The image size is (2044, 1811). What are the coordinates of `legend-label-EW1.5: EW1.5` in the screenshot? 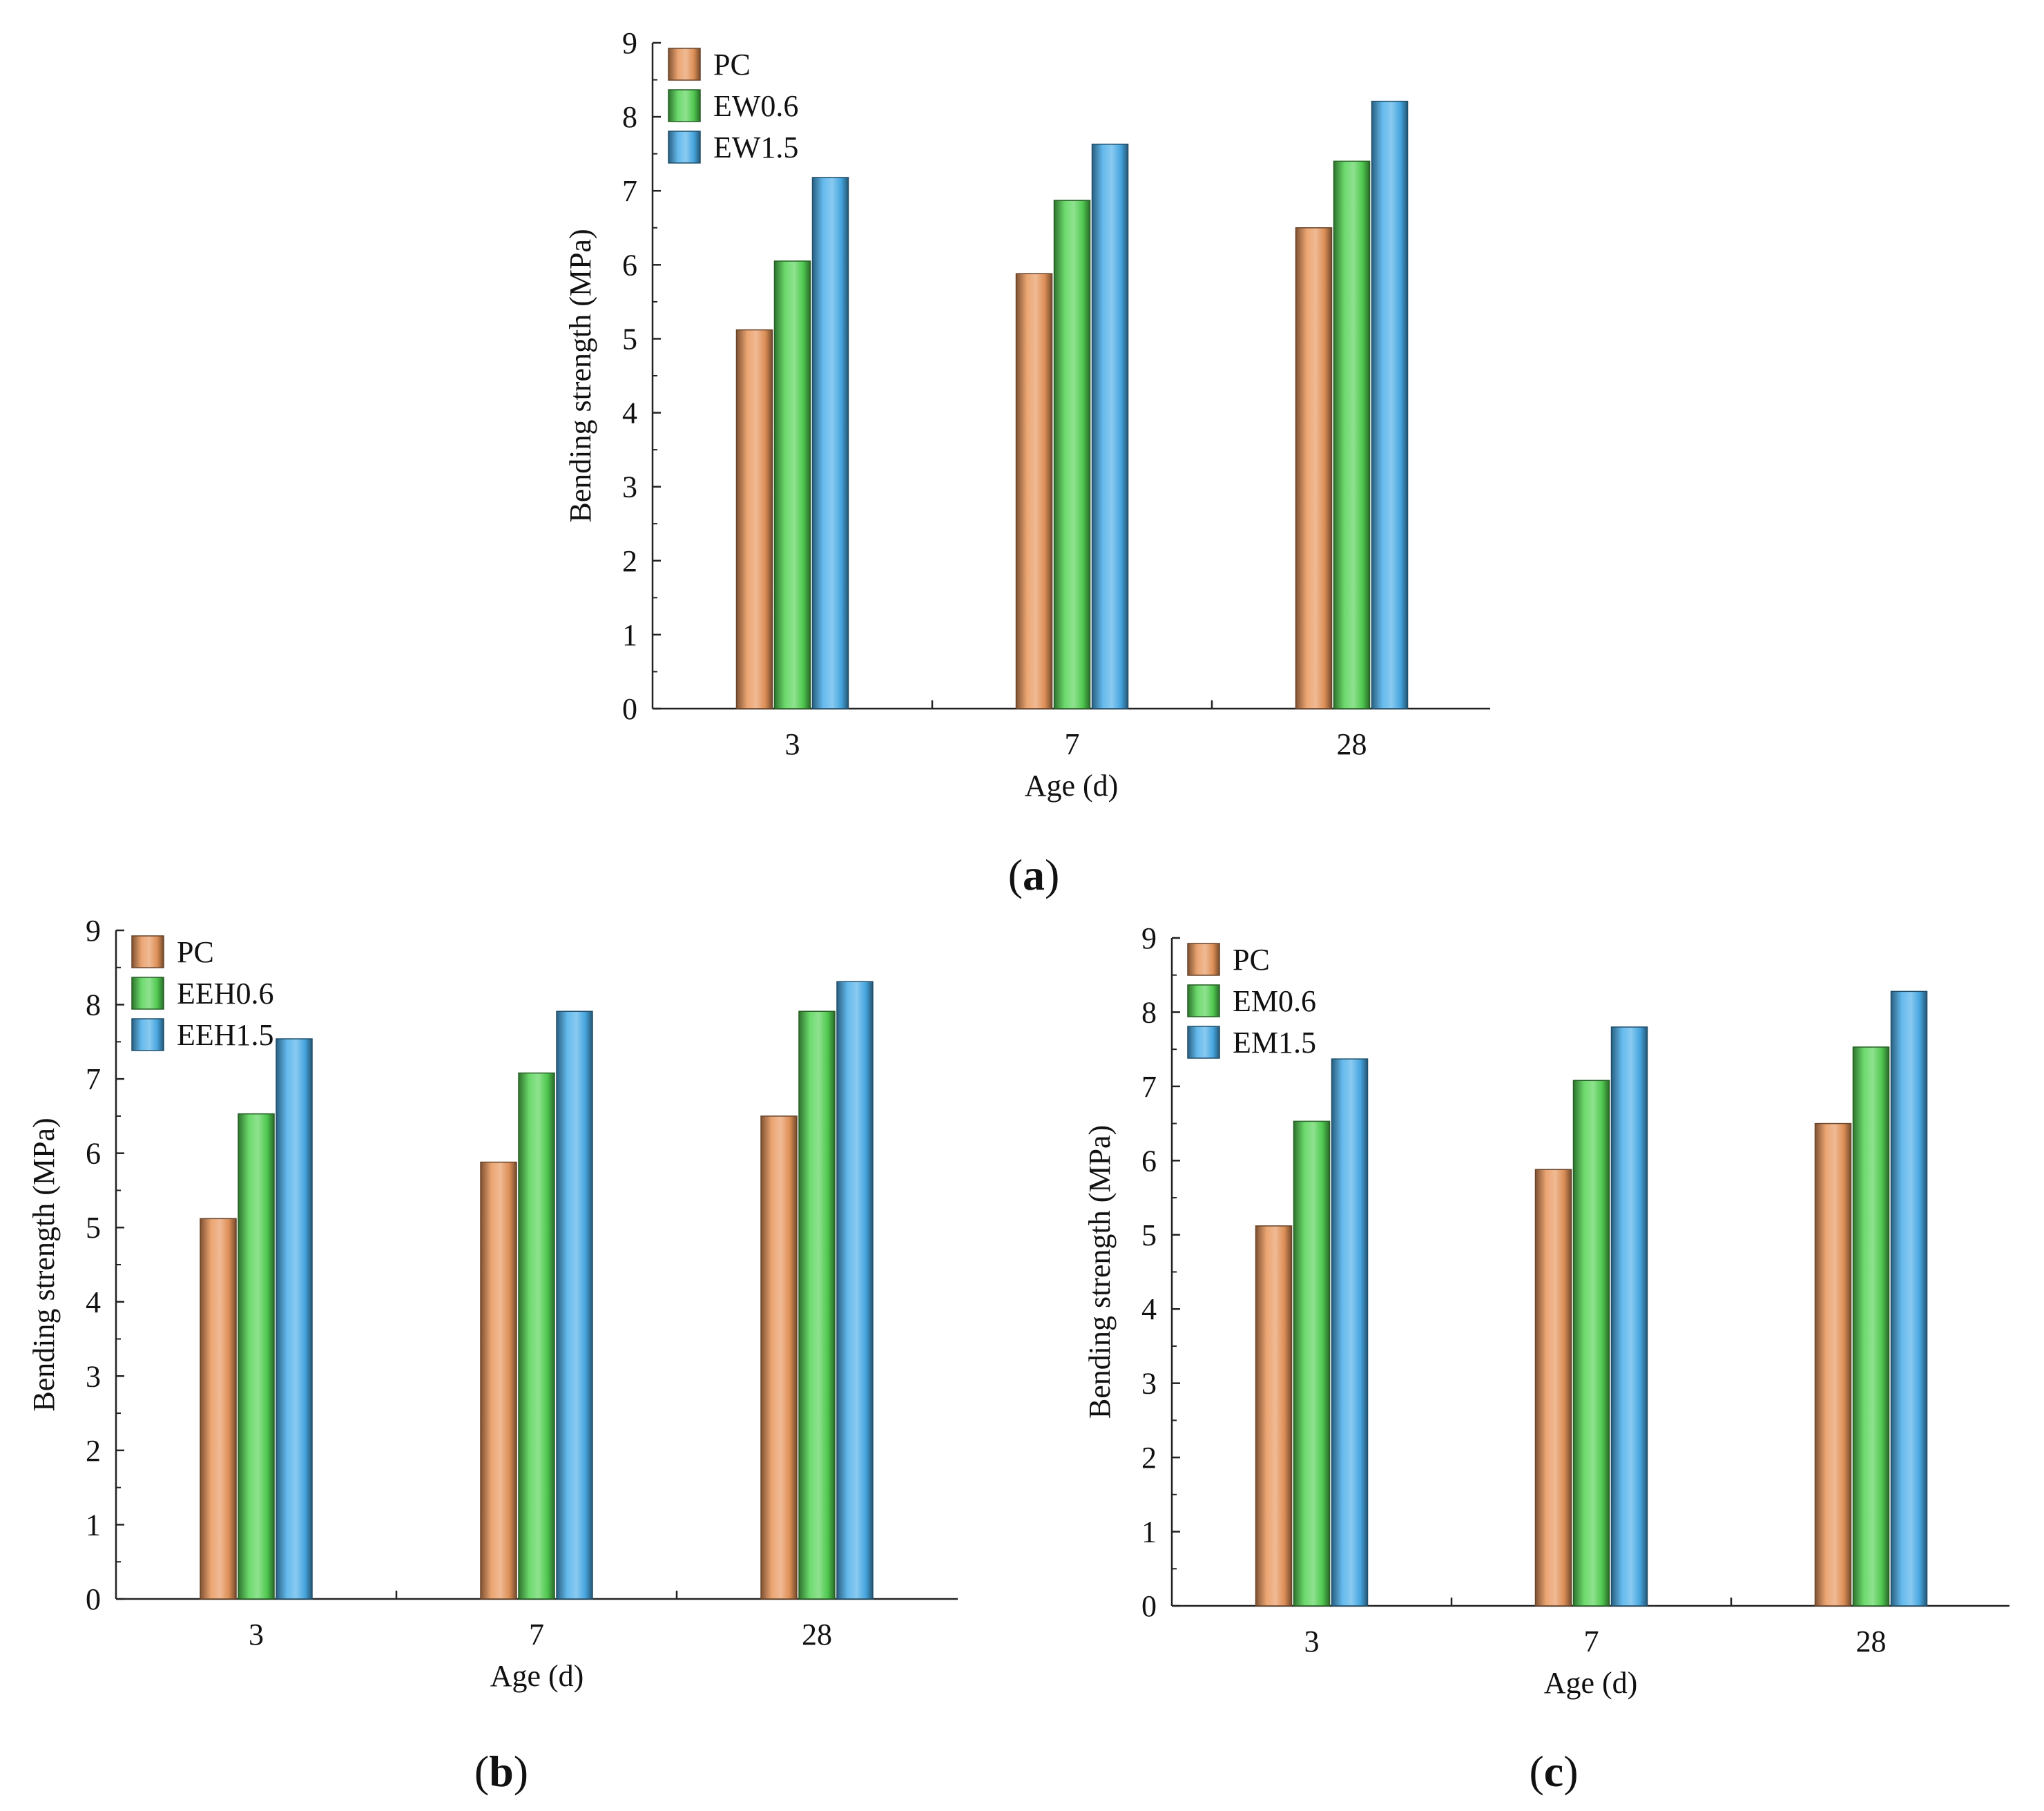 It's located at (755, 148).